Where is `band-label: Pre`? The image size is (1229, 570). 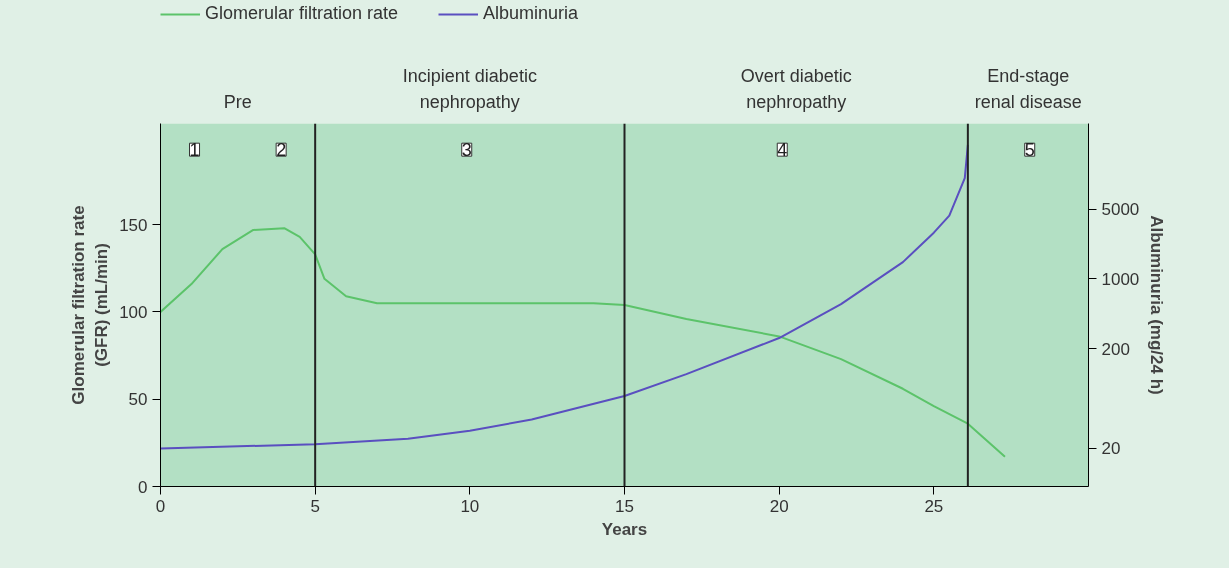
band-label: Pre is located at coordinates (237, 101).